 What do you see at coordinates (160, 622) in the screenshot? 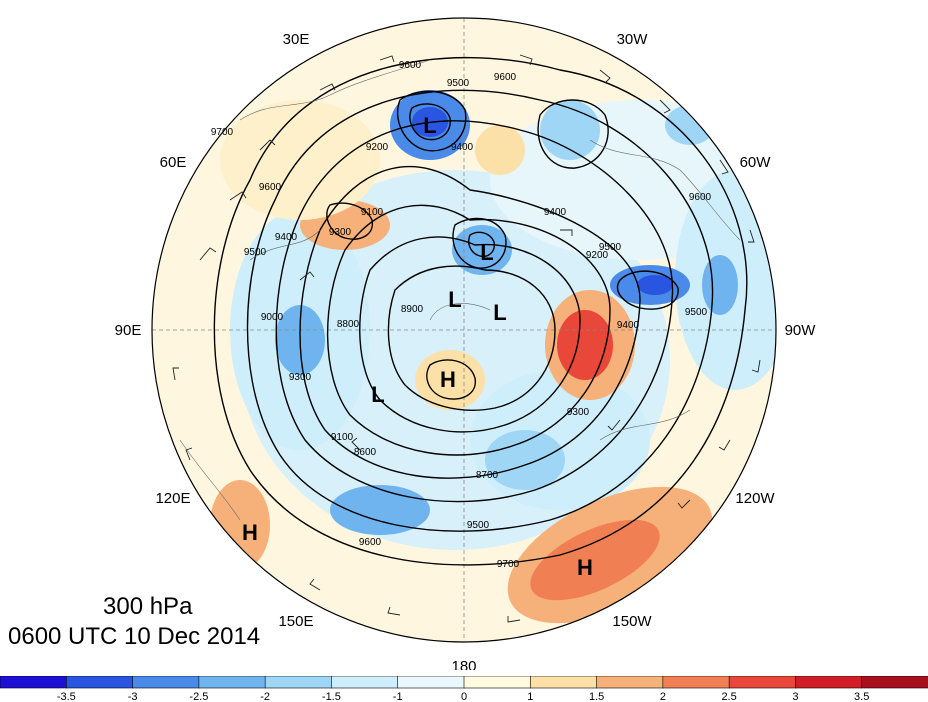
I see `map-title: 300 hPa 0600 UTC 10 Dec 2014` at bounding box center [160, 622].